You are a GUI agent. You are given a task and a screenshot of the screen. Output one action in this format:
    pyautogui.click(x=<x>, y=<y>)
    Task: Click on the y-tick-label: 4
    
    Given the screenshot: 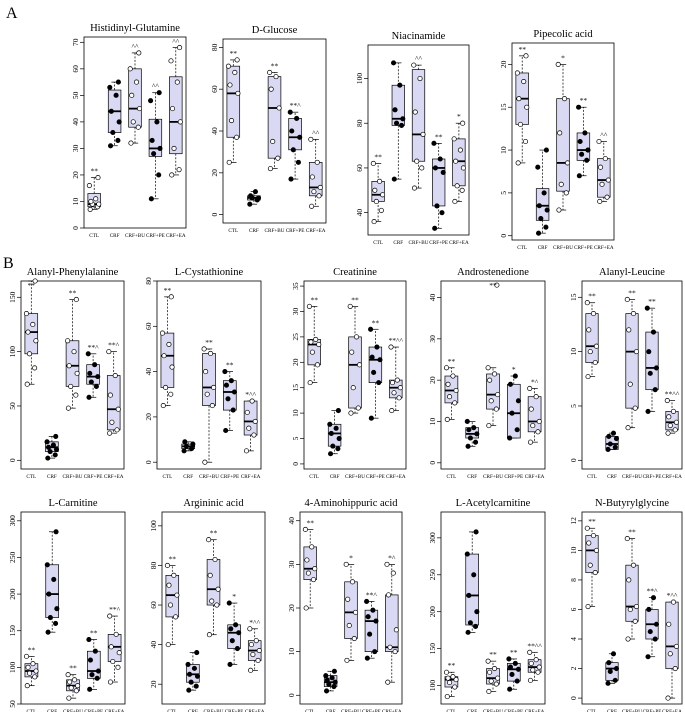 What is the action you would take?
    pyautogui.click(x=573, y=639)
    